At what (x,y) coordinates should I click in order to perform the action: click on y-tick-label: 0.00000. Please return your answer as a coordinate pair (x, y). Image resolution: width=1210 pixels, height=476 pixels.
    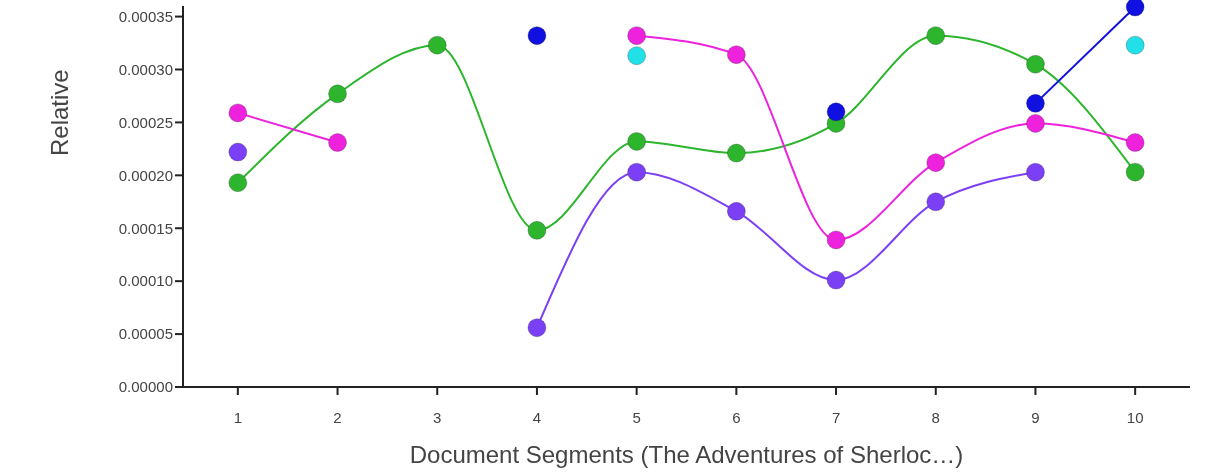
    Looking at the image, I should click on (145, 387).